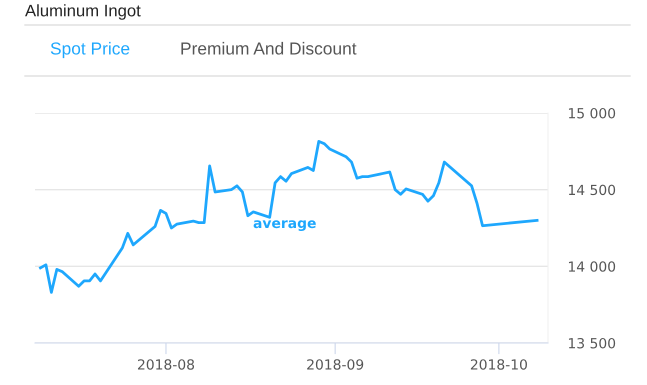 This screenshot has height=385, width=647. Describe the element at coordinates (592, 343) in the screenshot. I see `y-tick-label: 13 500` at that location.